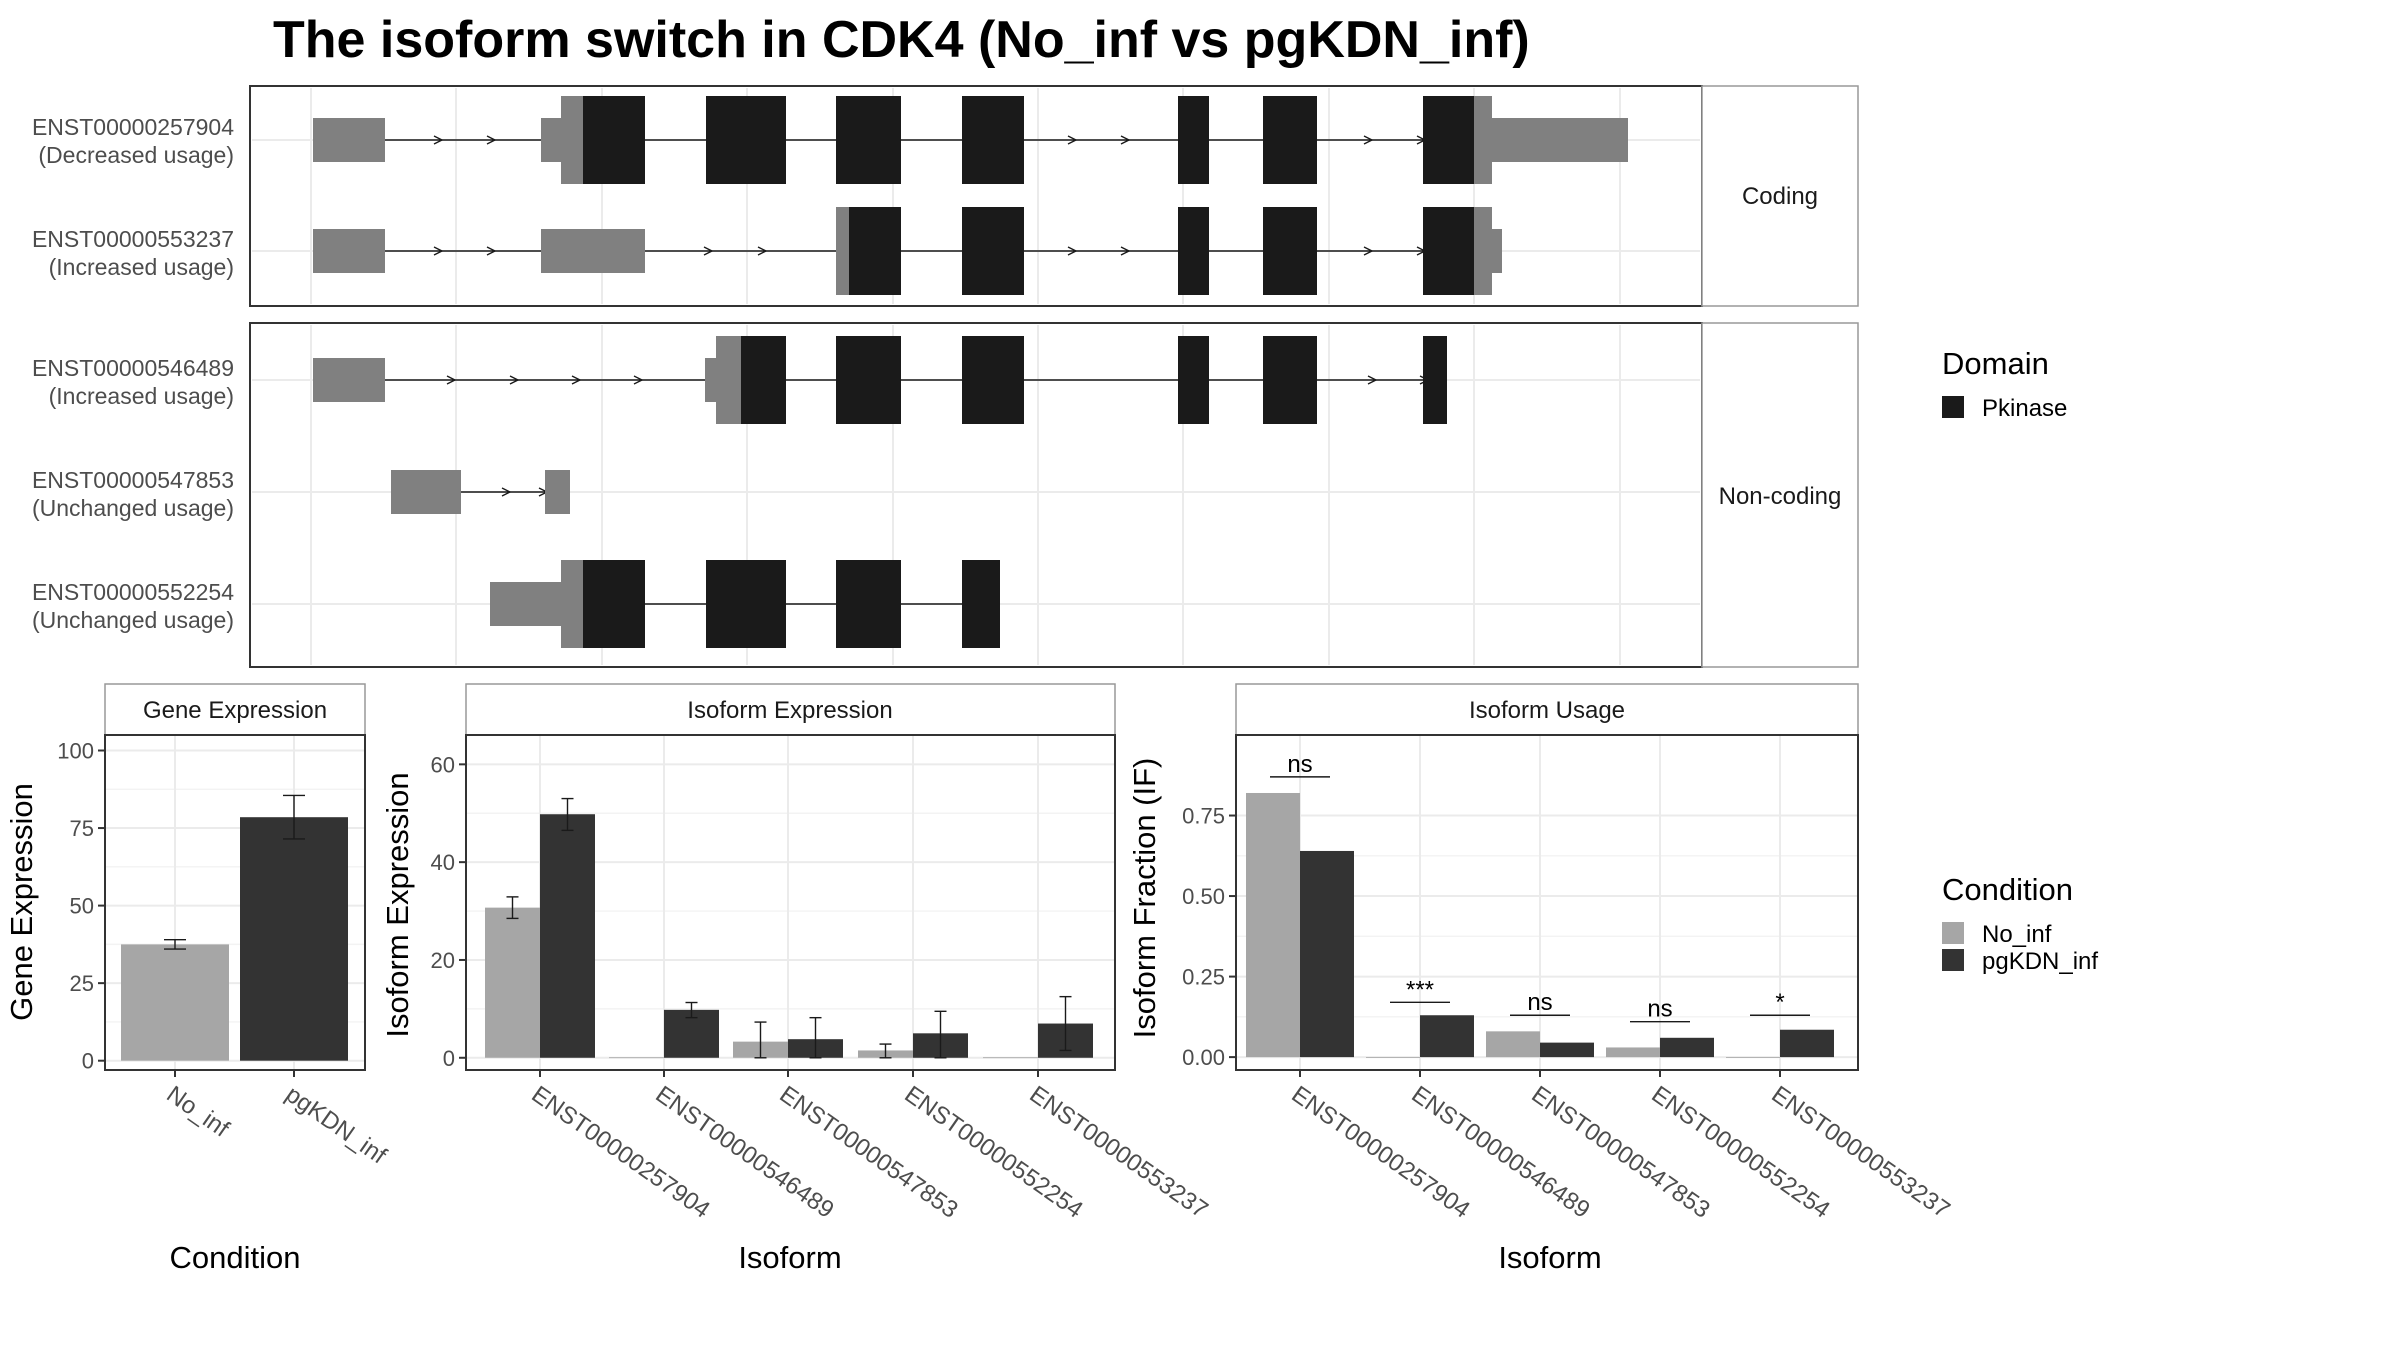 The image size is (2400, 1350). What do you see at coordinates (1995, 363) in the screenshot?
I see `domain-legend-title: Domain` at bounding box center [1995, 363].